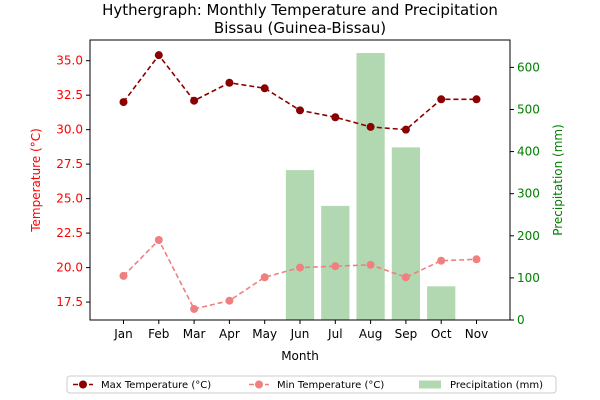 The image size is (600, 400). I want to click on x-tick-label: Sep, so click(406, 334).